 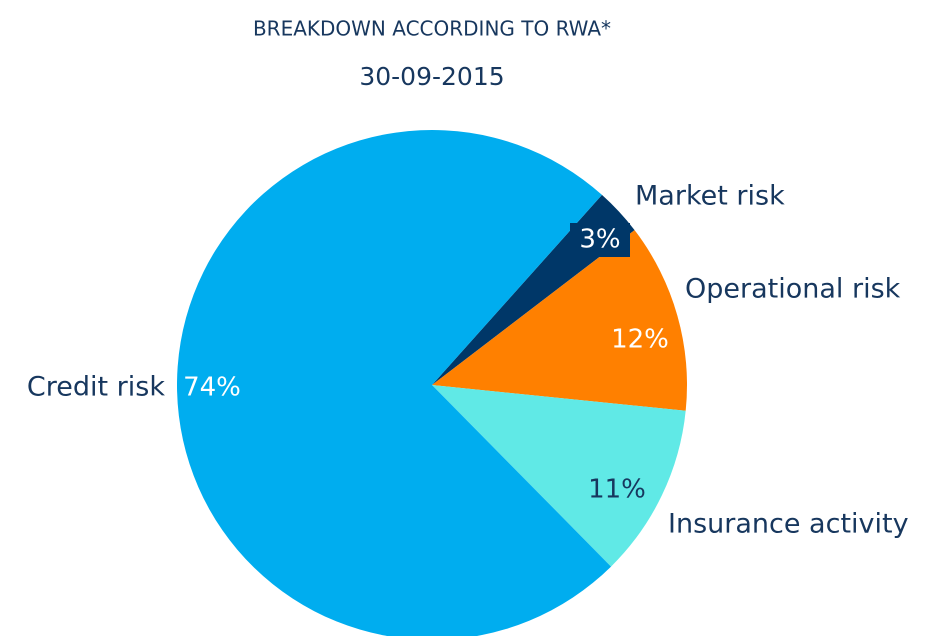 I want to click on value-label: 74%, so click(x=212, y=388).